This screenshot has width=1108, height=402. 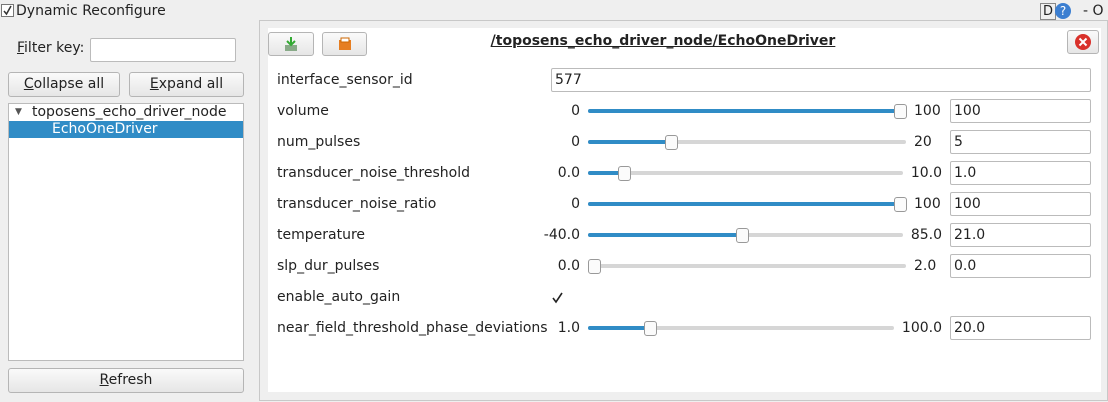 I want to click on param-input: 20.0, so click(x=1020, y=328).